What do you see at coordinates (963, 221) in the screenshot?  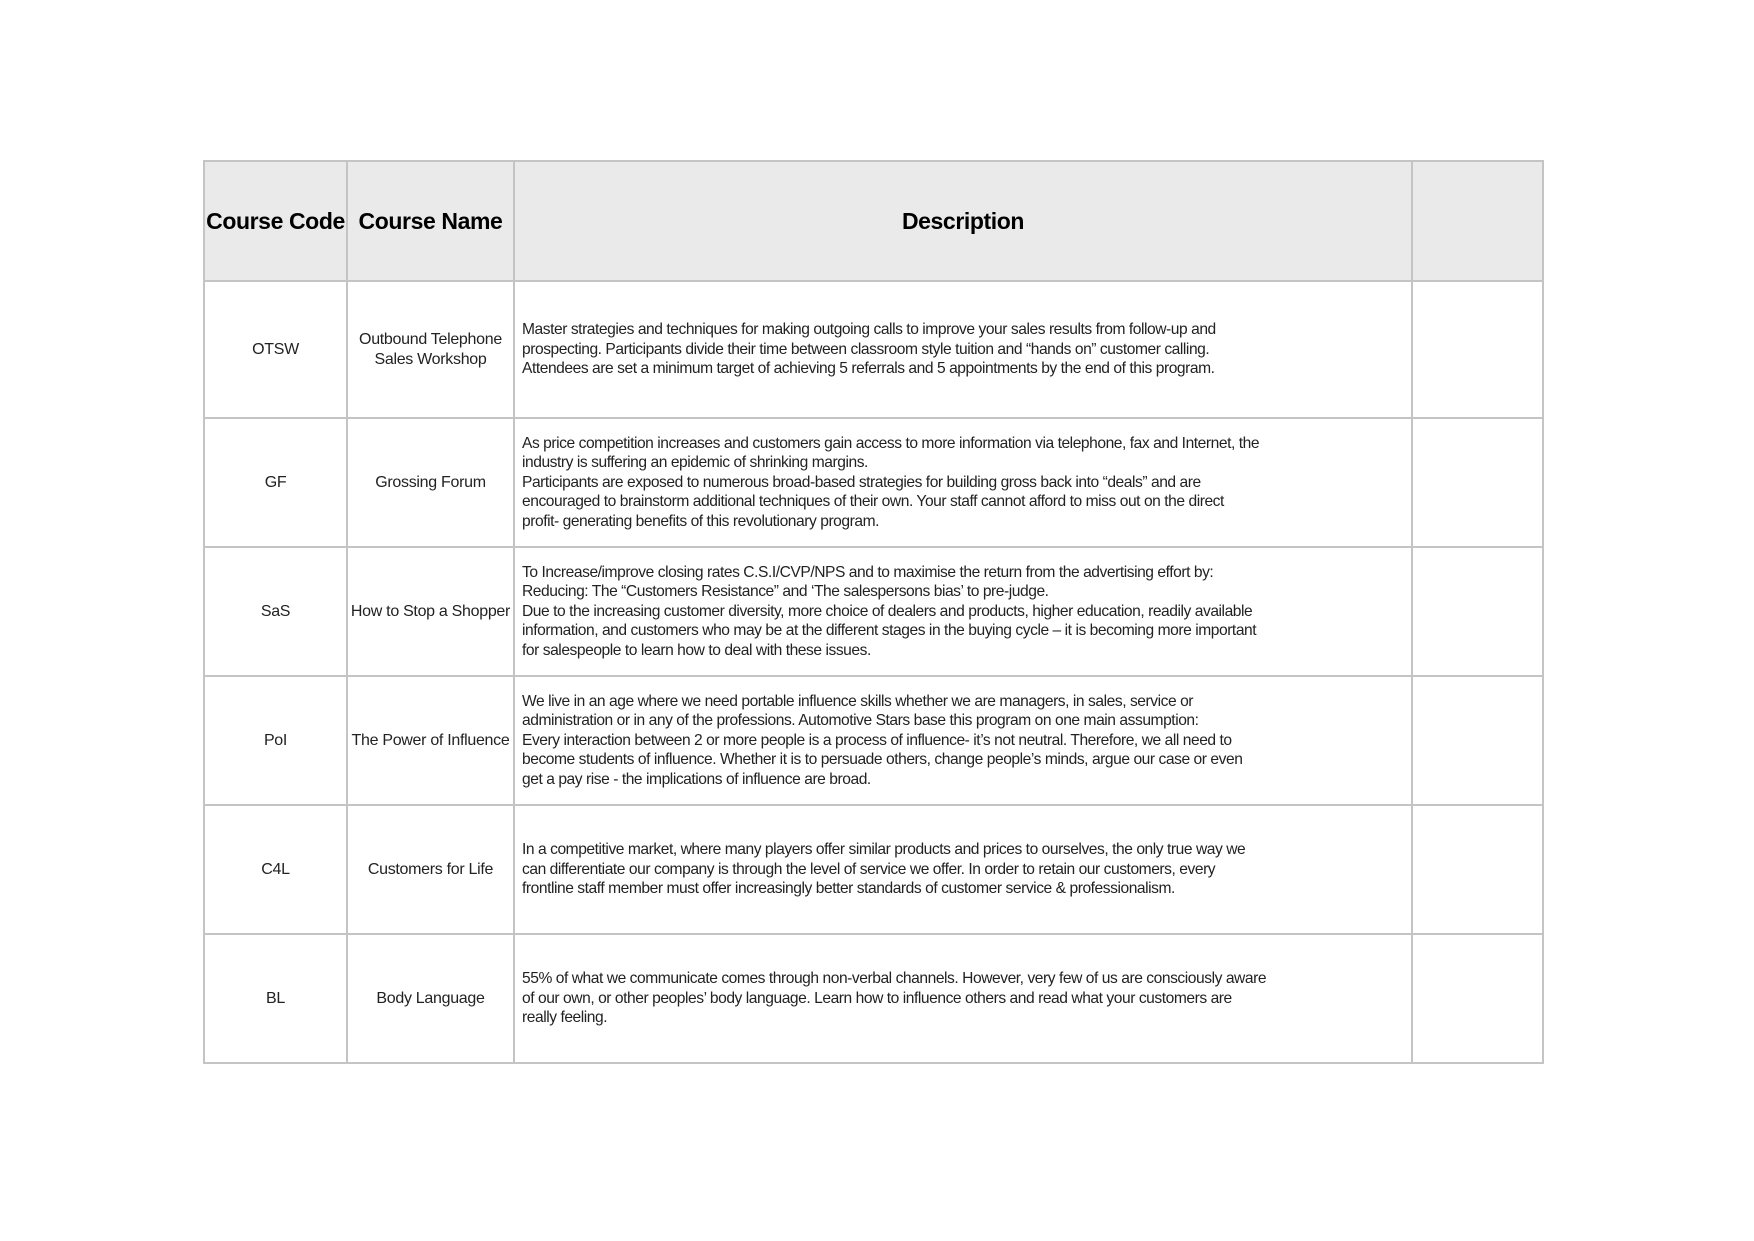 I see `header-description: Description` at bounding box center [963, 221].